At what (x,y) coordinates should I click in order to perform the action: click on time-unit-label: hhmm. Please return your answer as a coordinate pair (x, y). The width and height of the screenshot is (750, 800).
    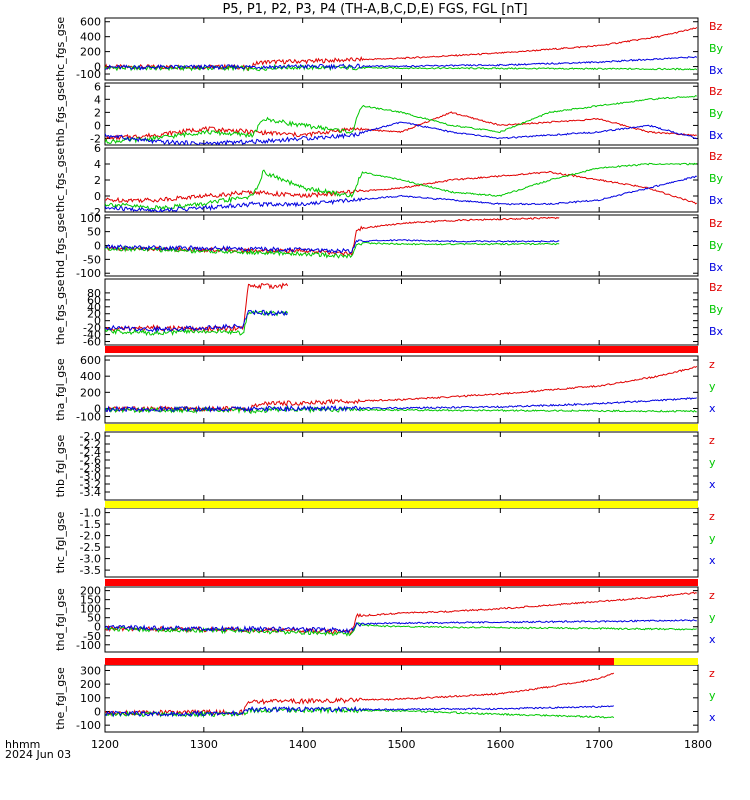
    Looking at the image, I should click on (23, 744).